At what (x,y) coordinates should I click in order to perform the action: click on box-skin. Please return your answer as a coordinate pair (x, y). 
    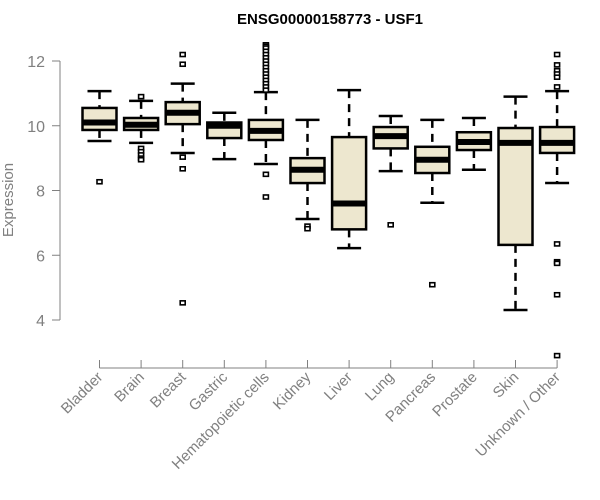
    Looking at the image, I should click on (515, 203).